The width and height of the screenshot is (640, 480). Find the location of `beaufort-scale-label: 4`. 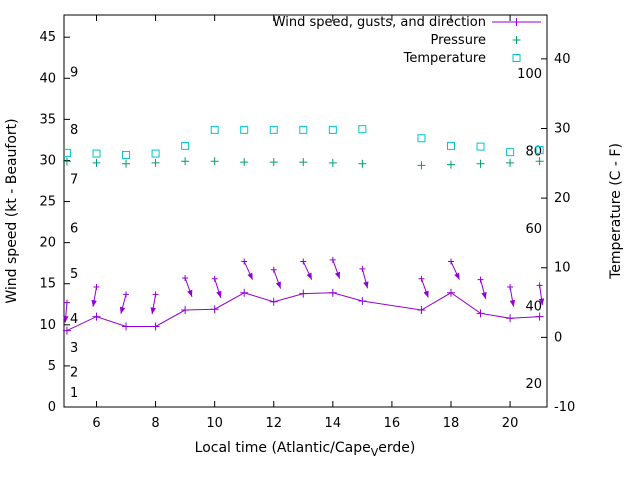

beaufort-scale-label: 4 is located at coordinates (74, 319).